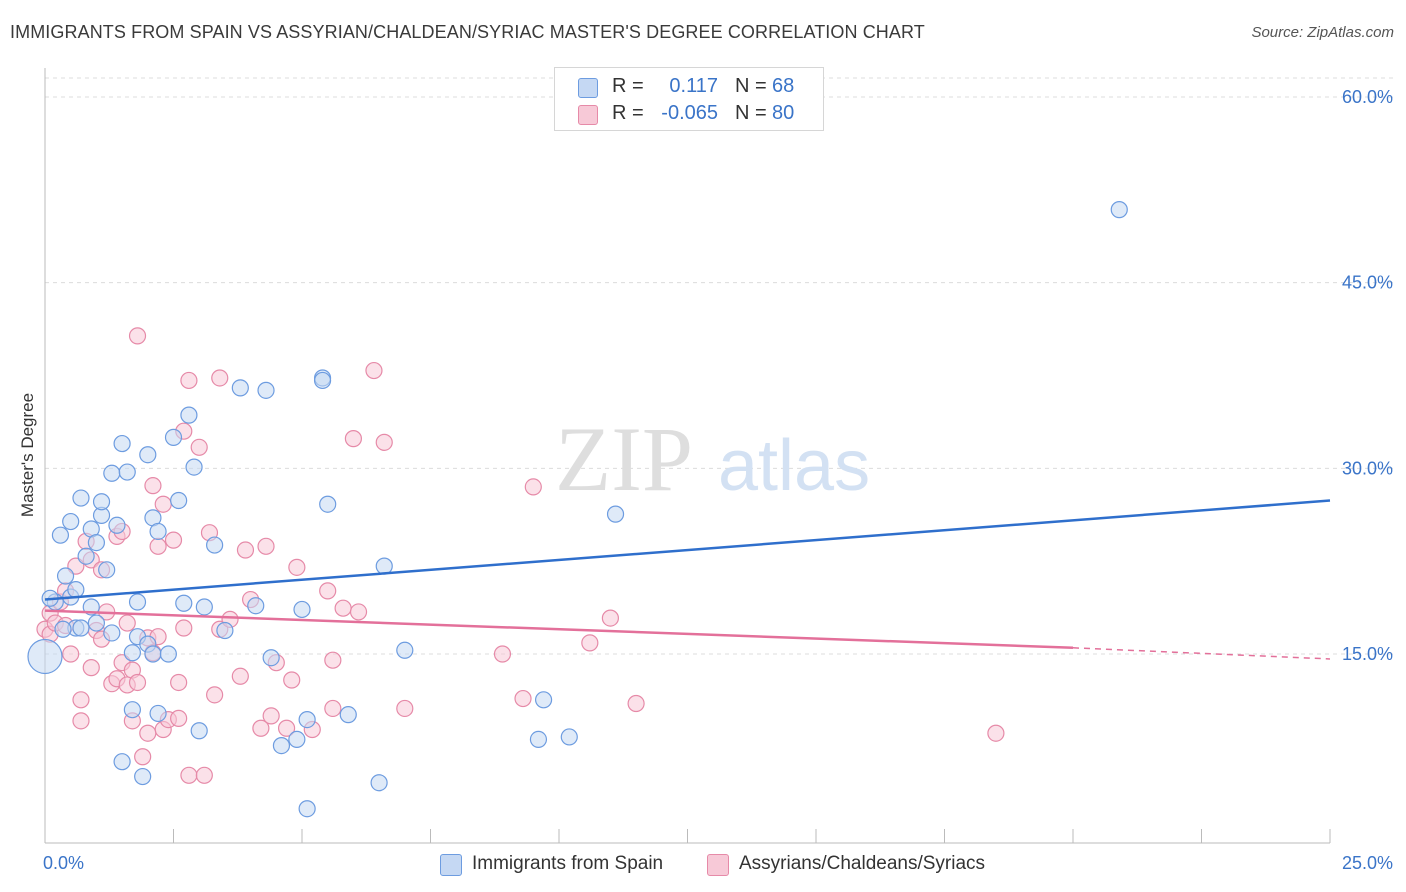 The height and width of the screenshot is (892, 1406). I want to click on legend-swatch-assyrians, so click(588, 115).